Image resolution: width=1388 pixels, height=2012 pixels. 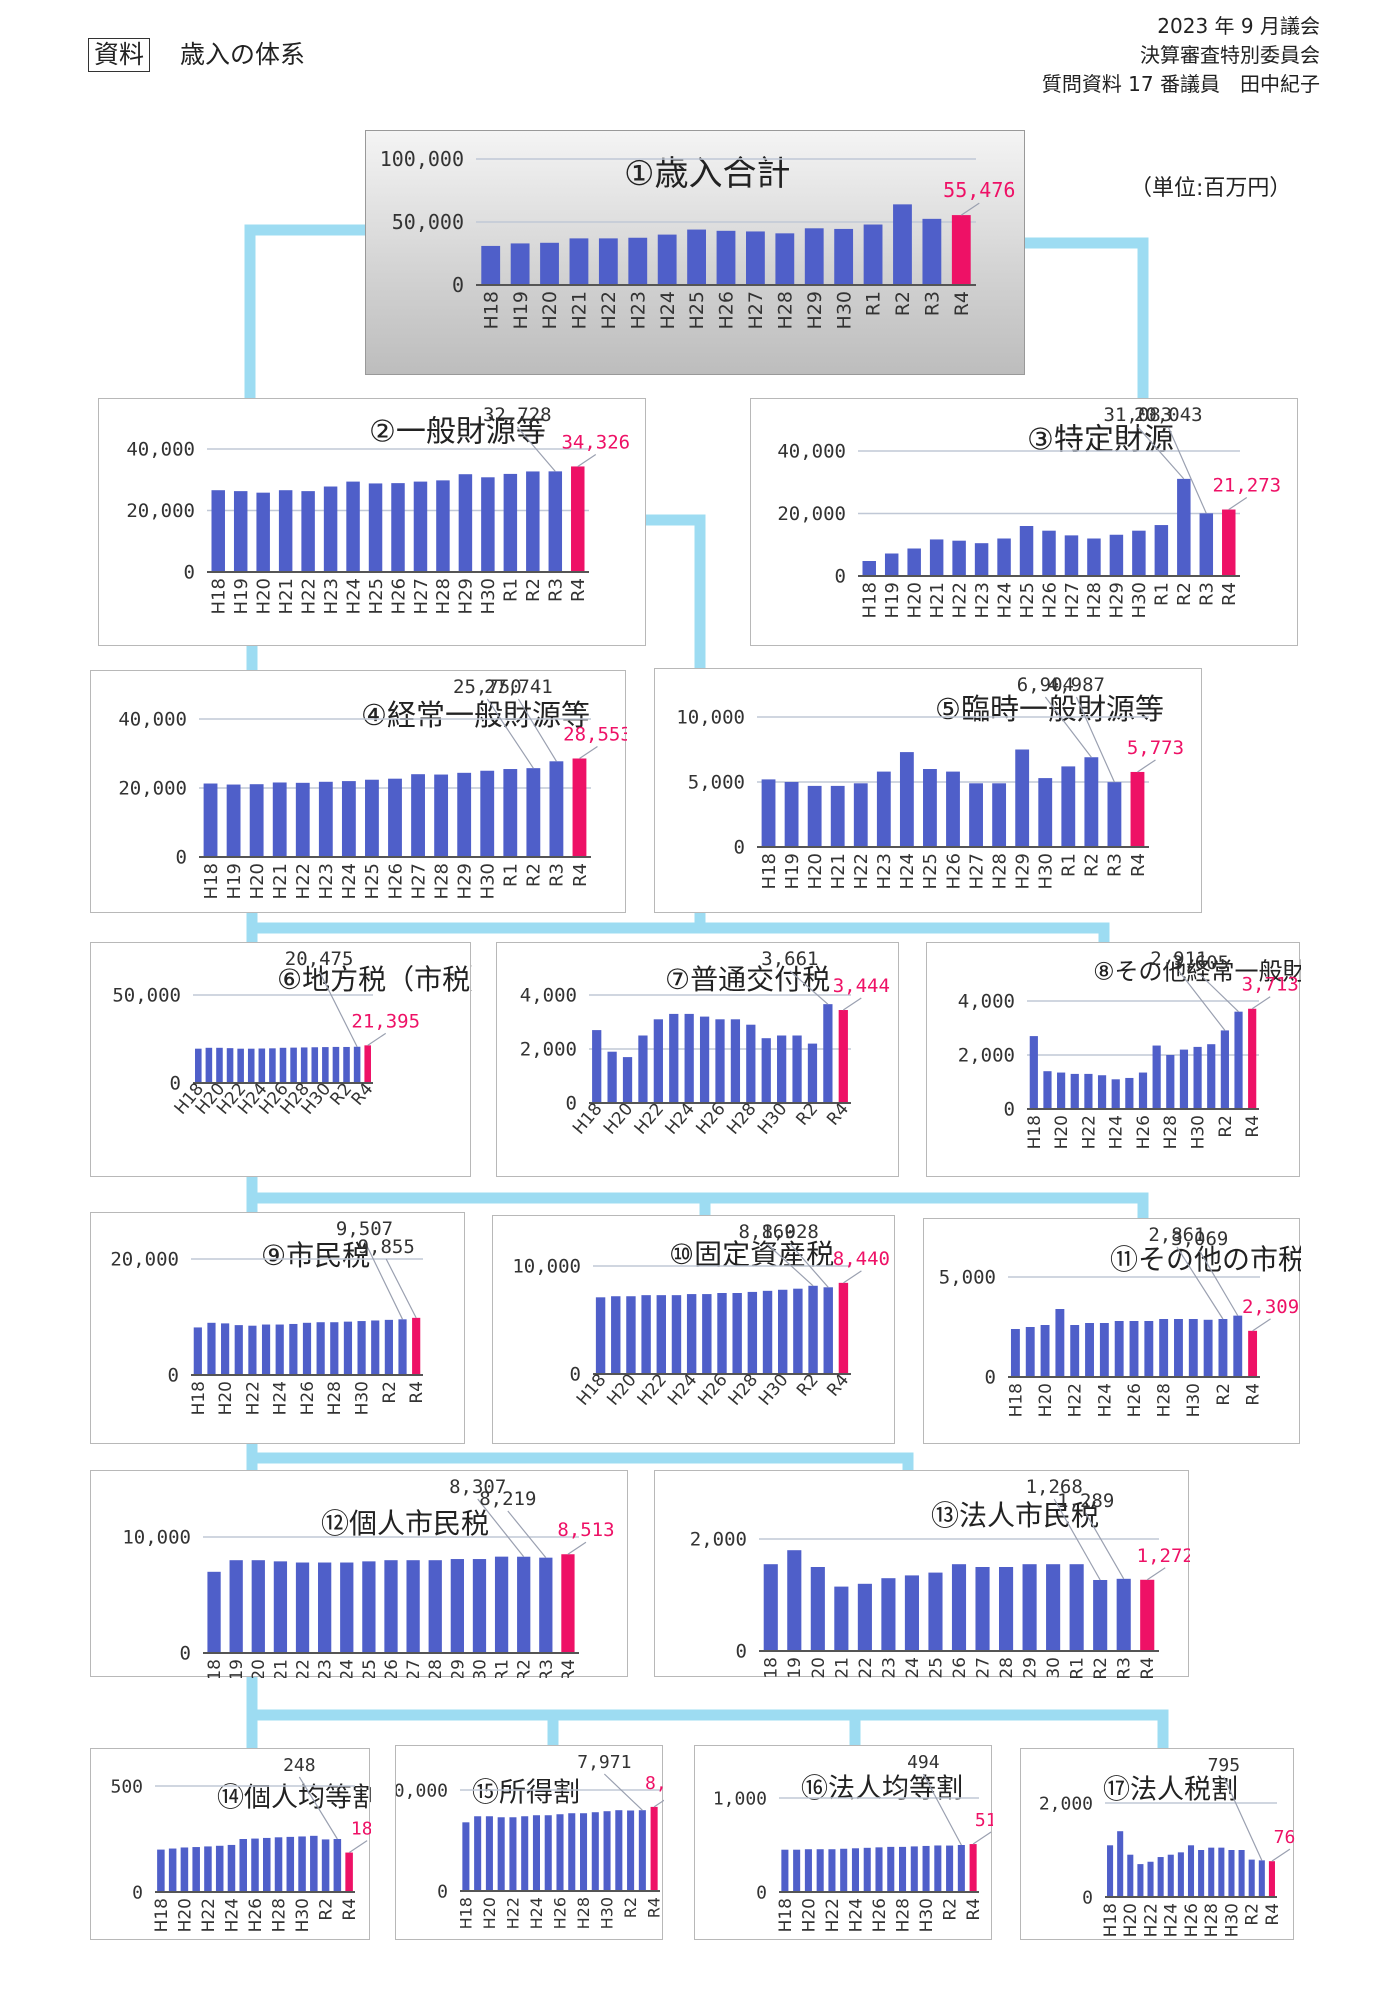 I want to click on x-tick-label: H22, so click(x=833, y=1915).